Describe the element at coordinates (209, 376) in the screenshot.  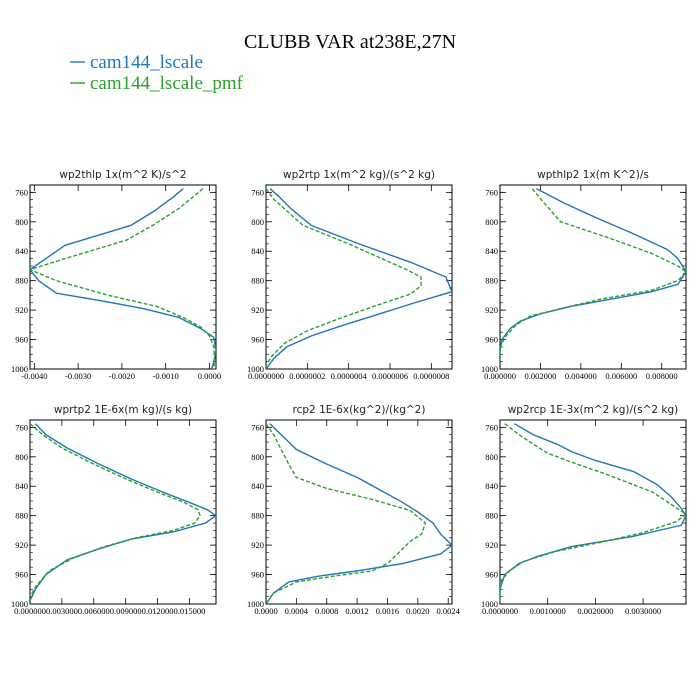
I see `x-tick-label: 0.0000` at that location.